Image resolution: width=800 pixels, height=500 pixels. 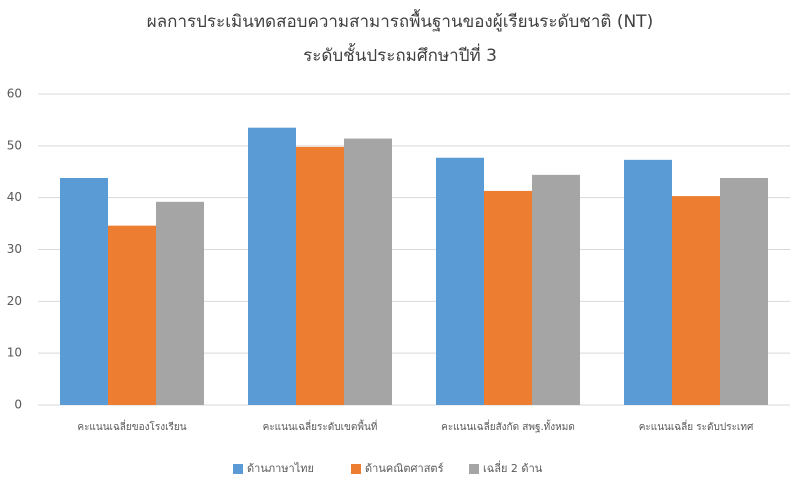 I want to click on legend-label: ด้านคณิตศาสตร์, so click(x=404, y=468).